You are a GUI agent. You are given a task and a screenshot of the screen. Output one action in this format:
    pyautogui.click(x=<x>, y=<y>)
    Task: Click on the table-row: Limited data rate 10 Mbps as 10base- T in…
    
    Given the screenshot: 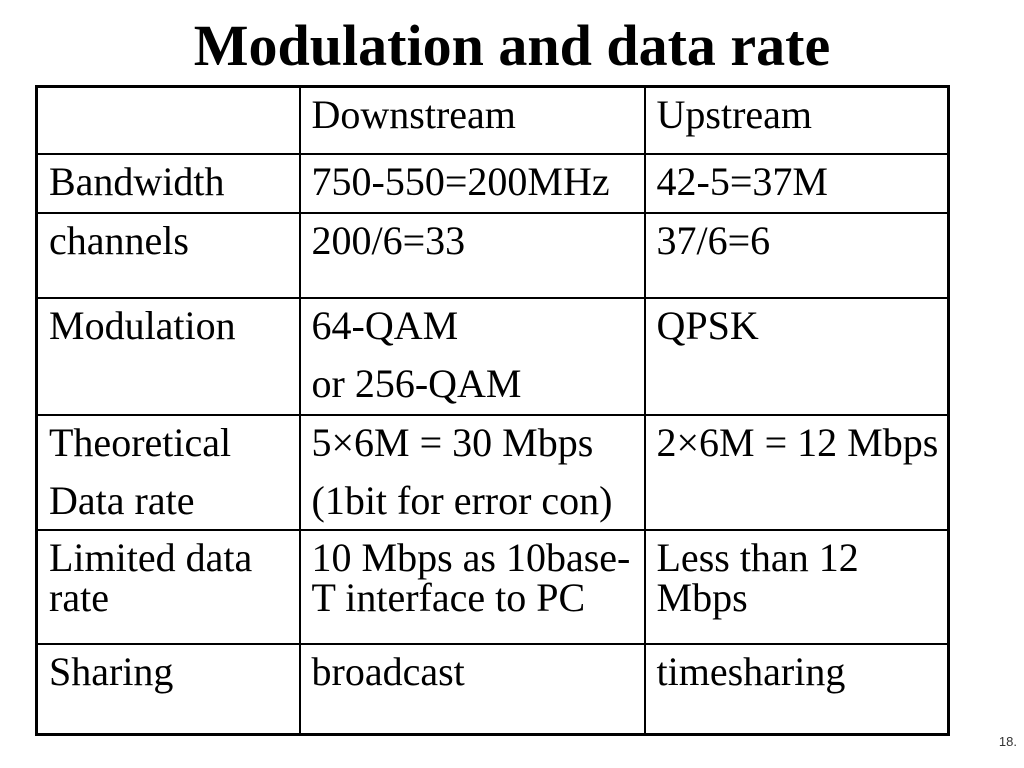 What is the action you would take?
    pyautogui.click(x=492, y=586)
    